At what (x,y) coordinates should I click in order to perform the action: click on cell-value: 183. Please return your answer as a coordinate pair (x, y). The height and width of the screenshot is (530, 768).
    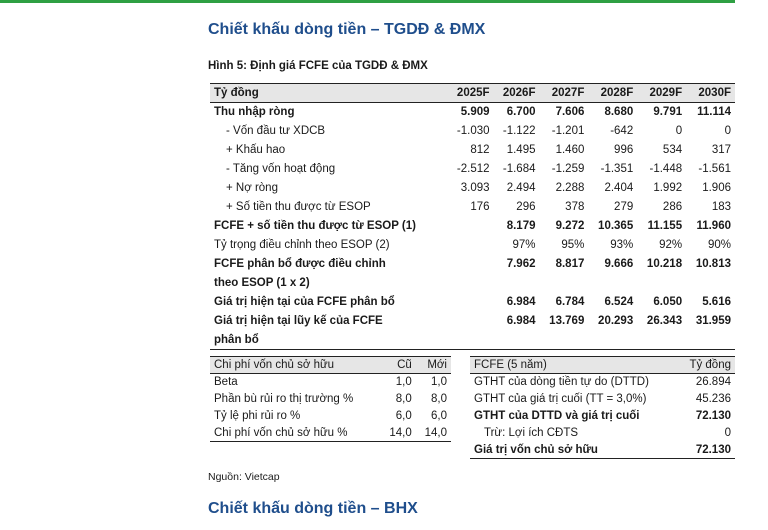
    Looking at the image, I should click on (721, 207).